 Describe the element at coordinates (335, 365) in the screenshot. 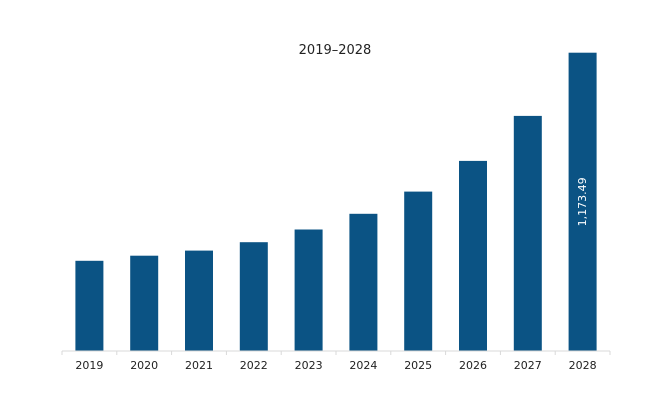

I see `x-tick-labels-group: 2019 2020 2021 2022 2023 2024 2025 2026 2027 2028` at that location.